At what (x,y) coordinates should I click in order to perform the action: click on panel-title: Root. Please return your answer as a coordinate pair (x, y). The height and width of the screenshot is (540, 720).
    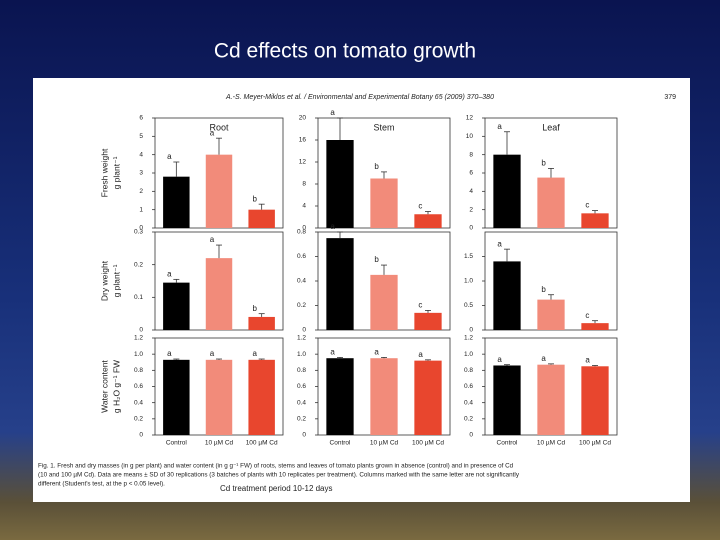
    Looking at the image, I should click on (219, 127).